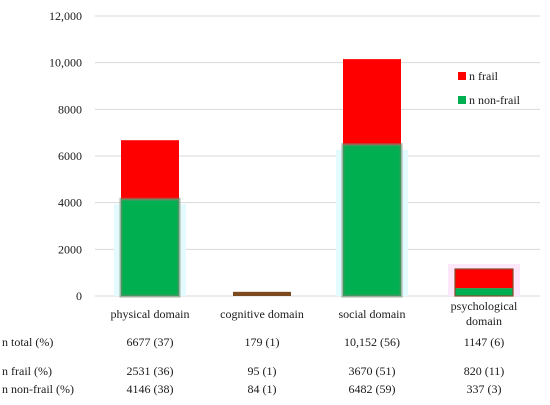 This screenshot has width=550, height=405. I want to click on x-tick-label: domain, so click(484, 321).